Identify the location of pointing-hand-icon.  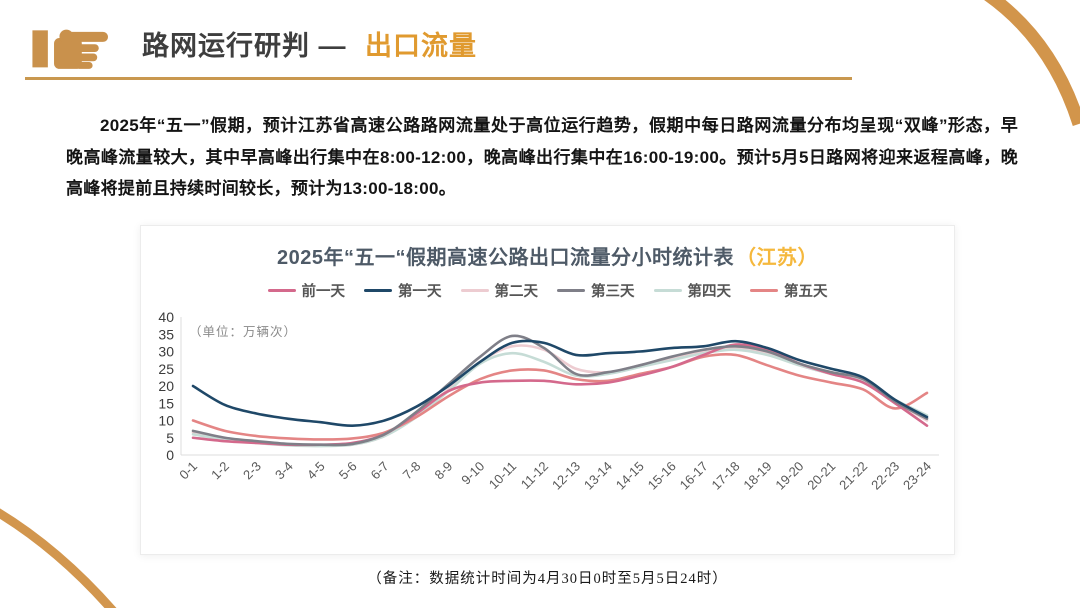
(70, 49).